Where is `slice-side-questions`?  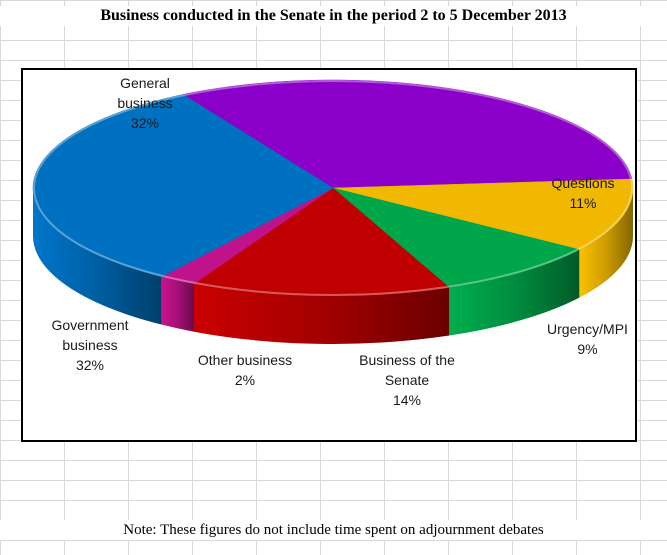
slice-side-questions is located at coordinates (606, 243).